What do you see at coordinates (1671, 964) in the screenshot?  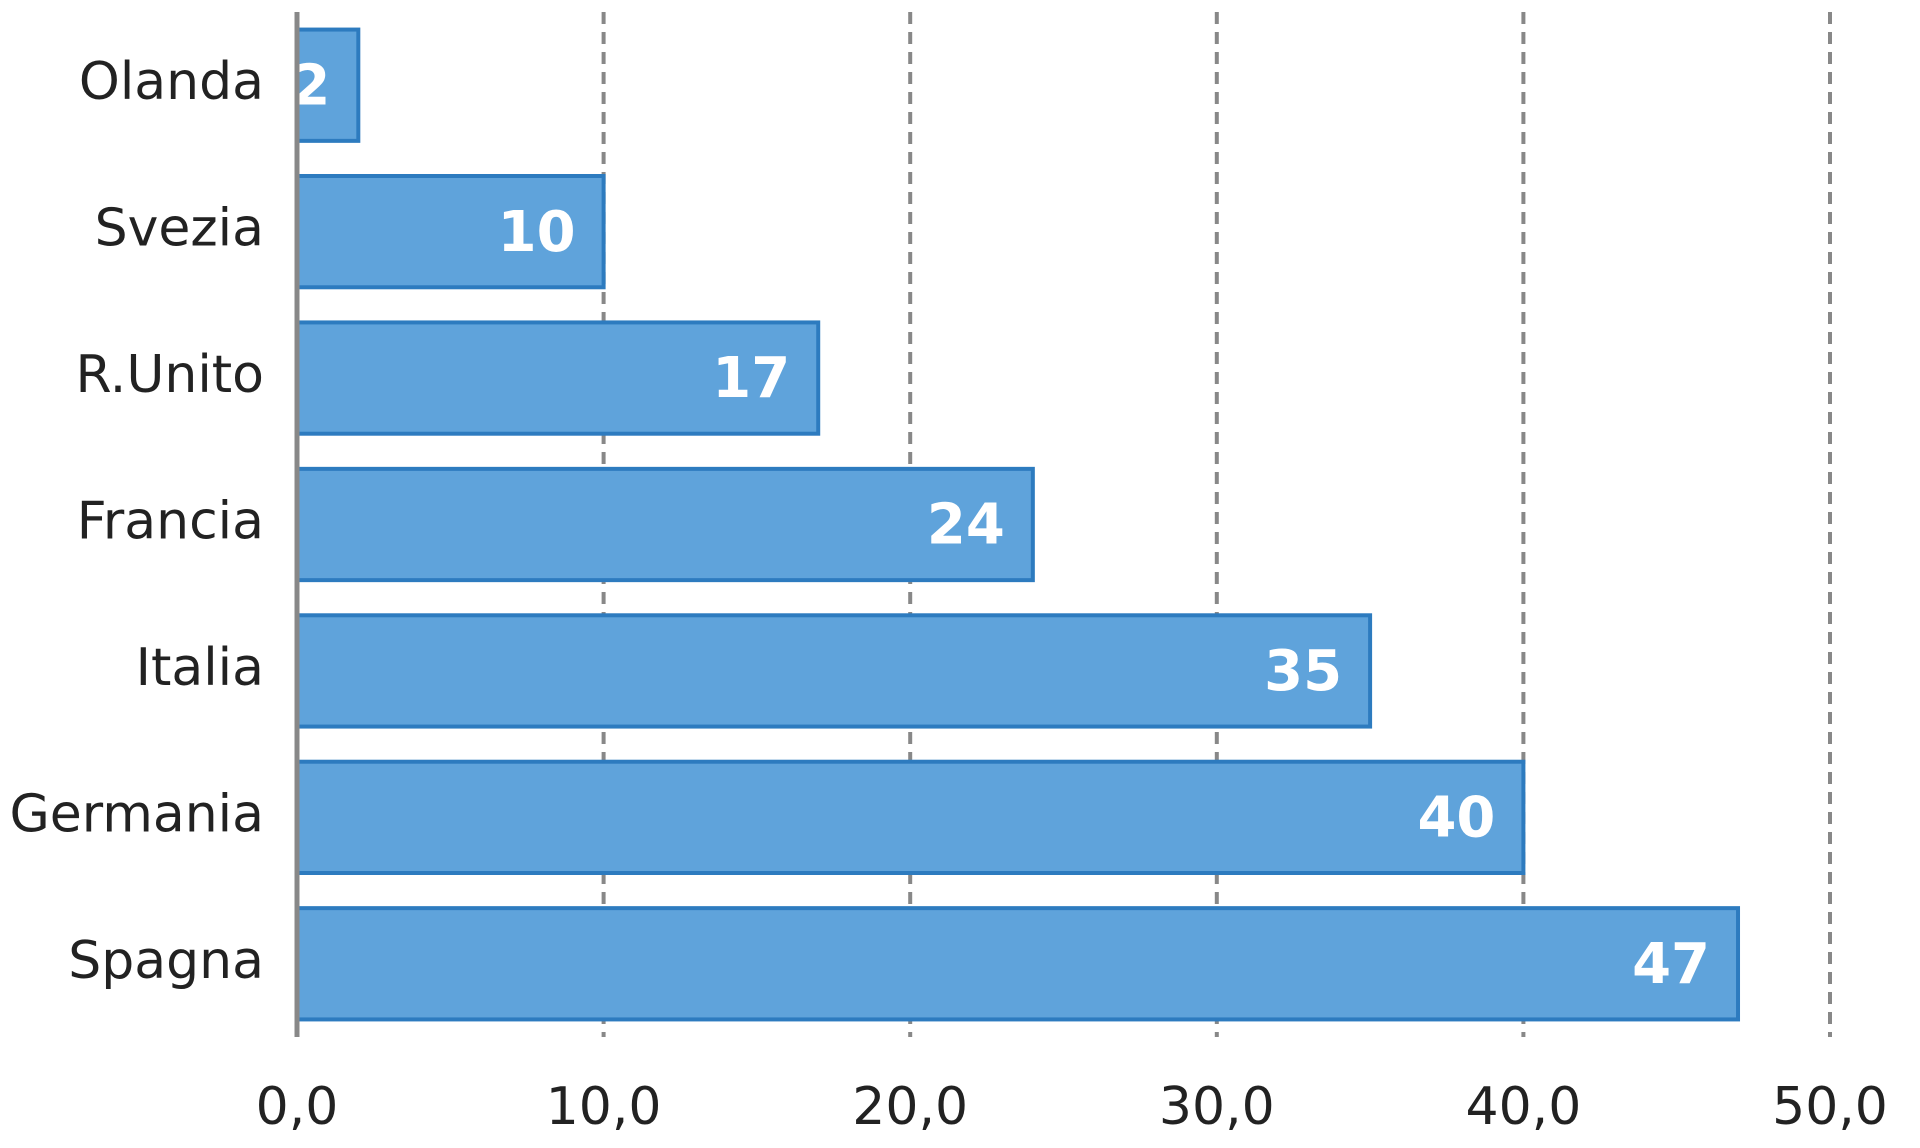 I see `value-label: 47` at bounding box center [1671, 964].